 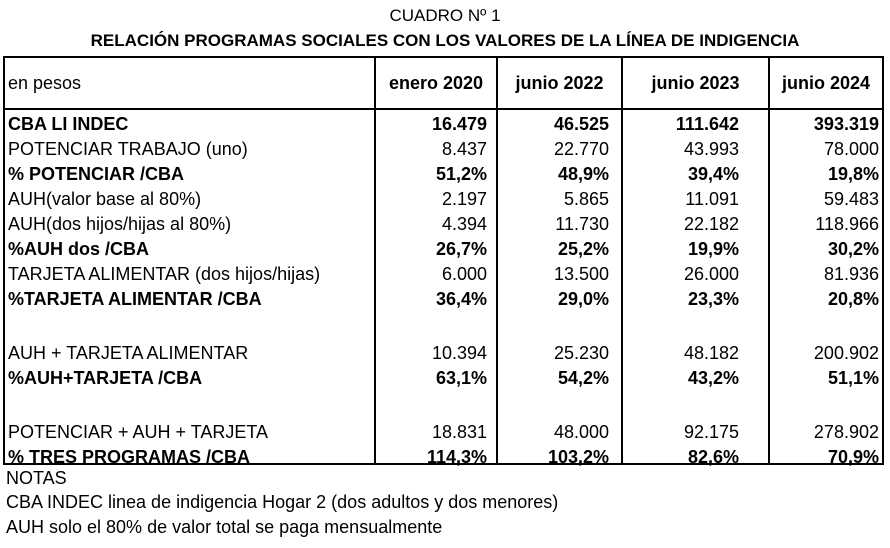 What do you see at coordinates (853, 457) in the screenshot?
I see `cell-value: 70,9%` at bounding box center [853, 457].